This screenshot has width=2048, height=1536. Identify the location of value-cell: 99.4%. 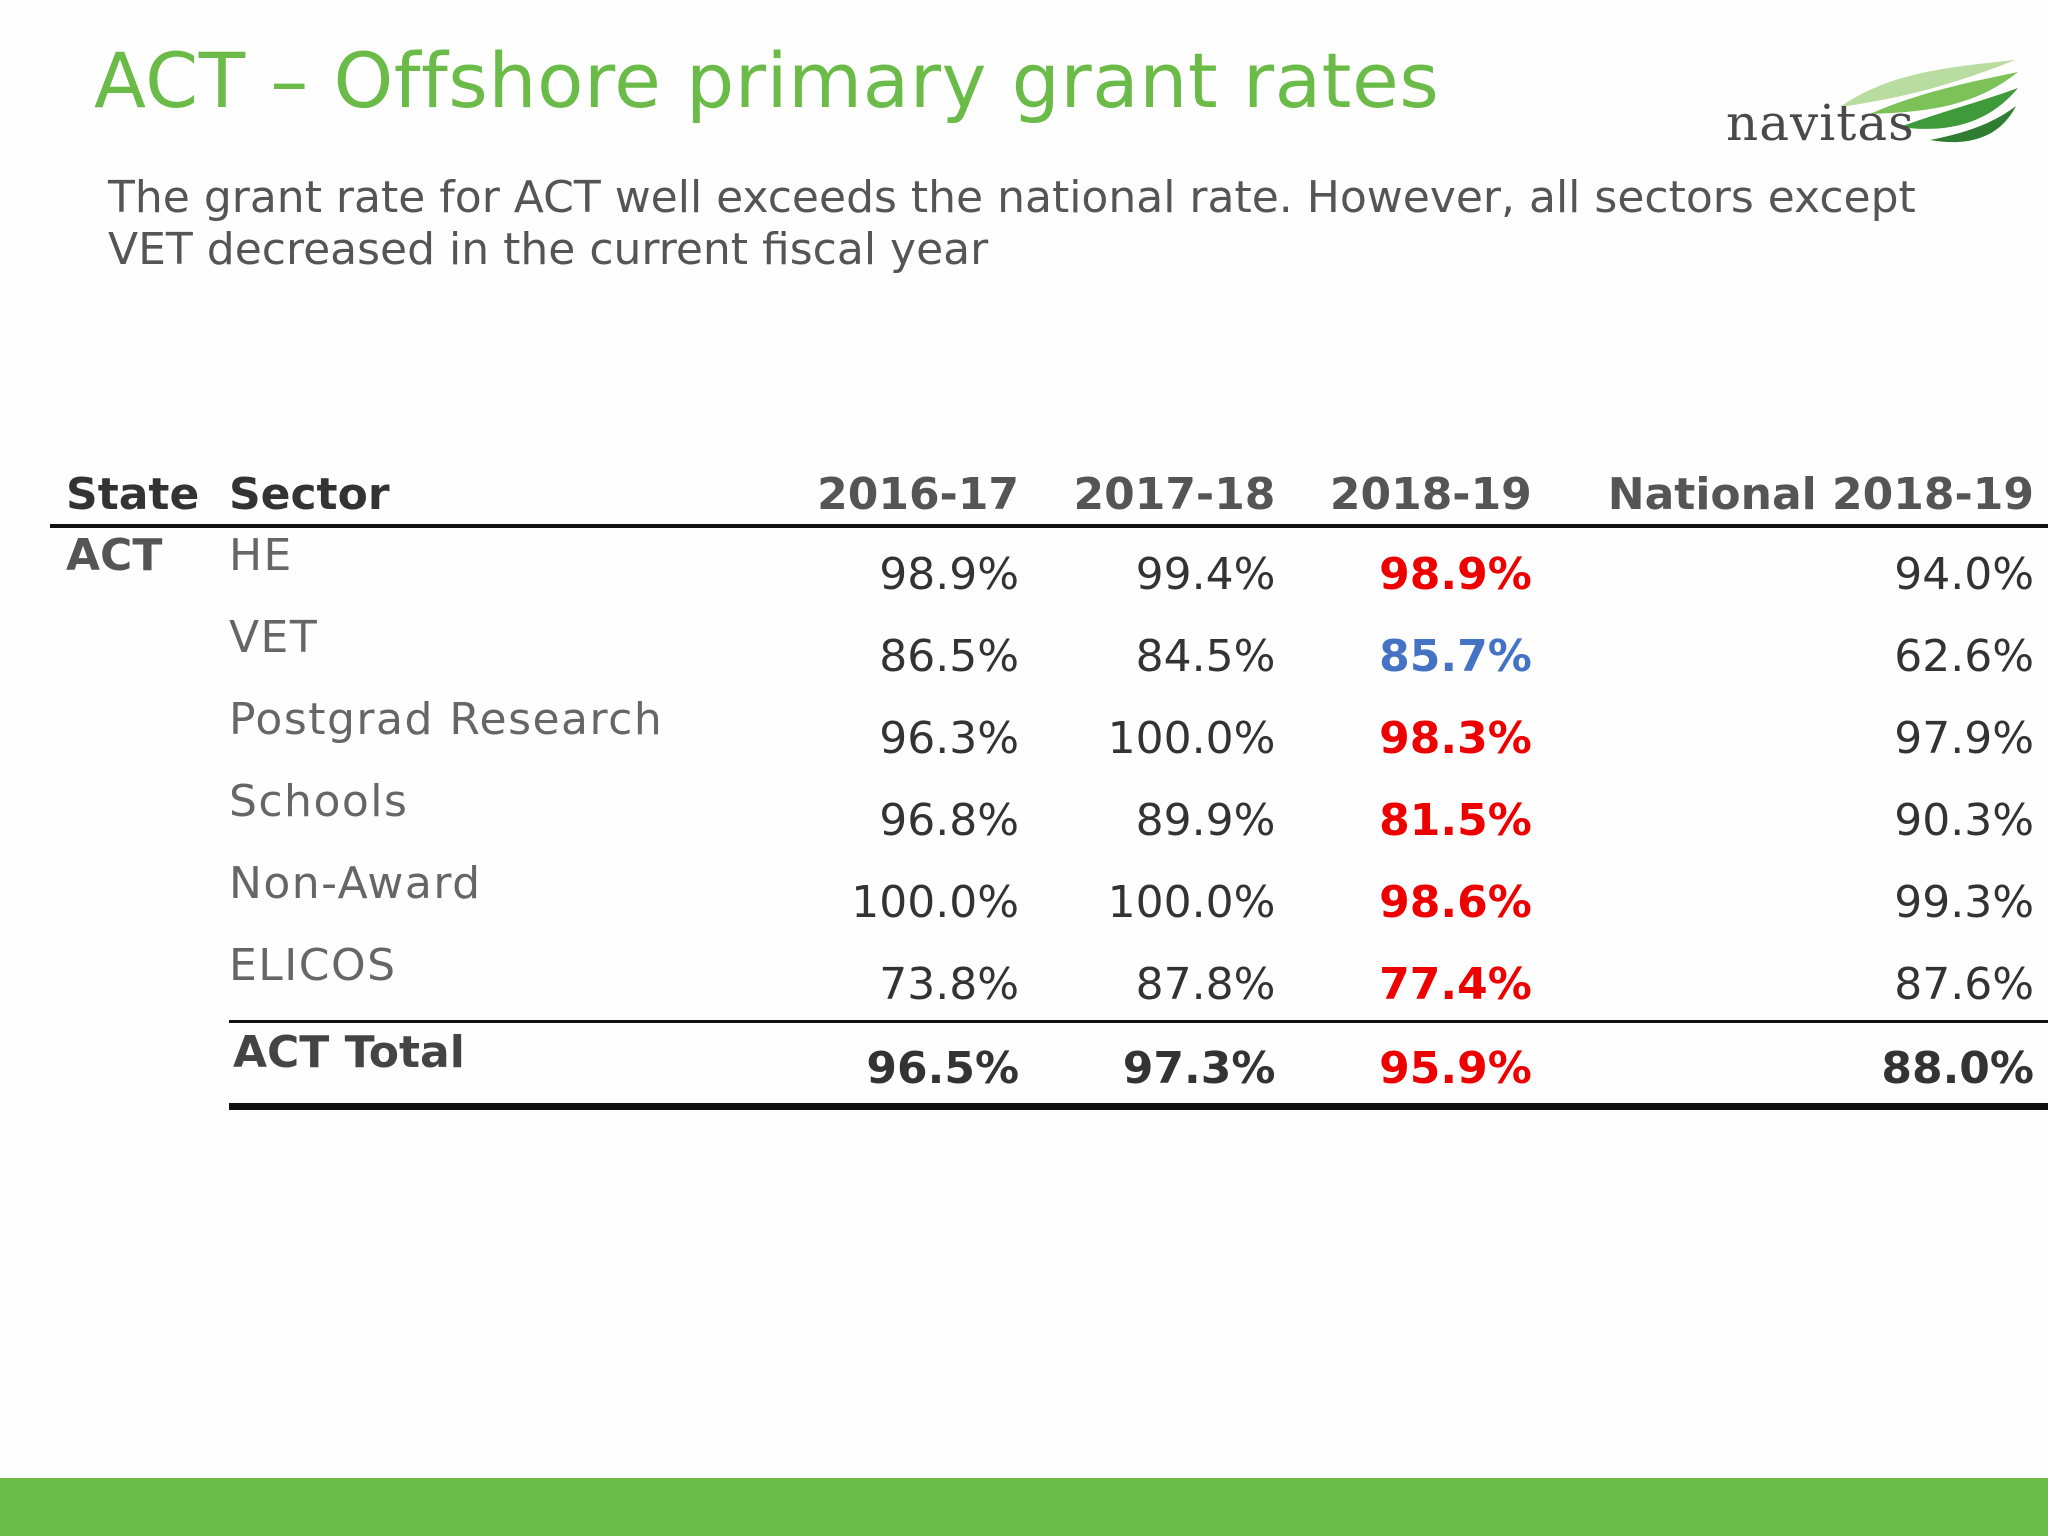
(1205, 574).